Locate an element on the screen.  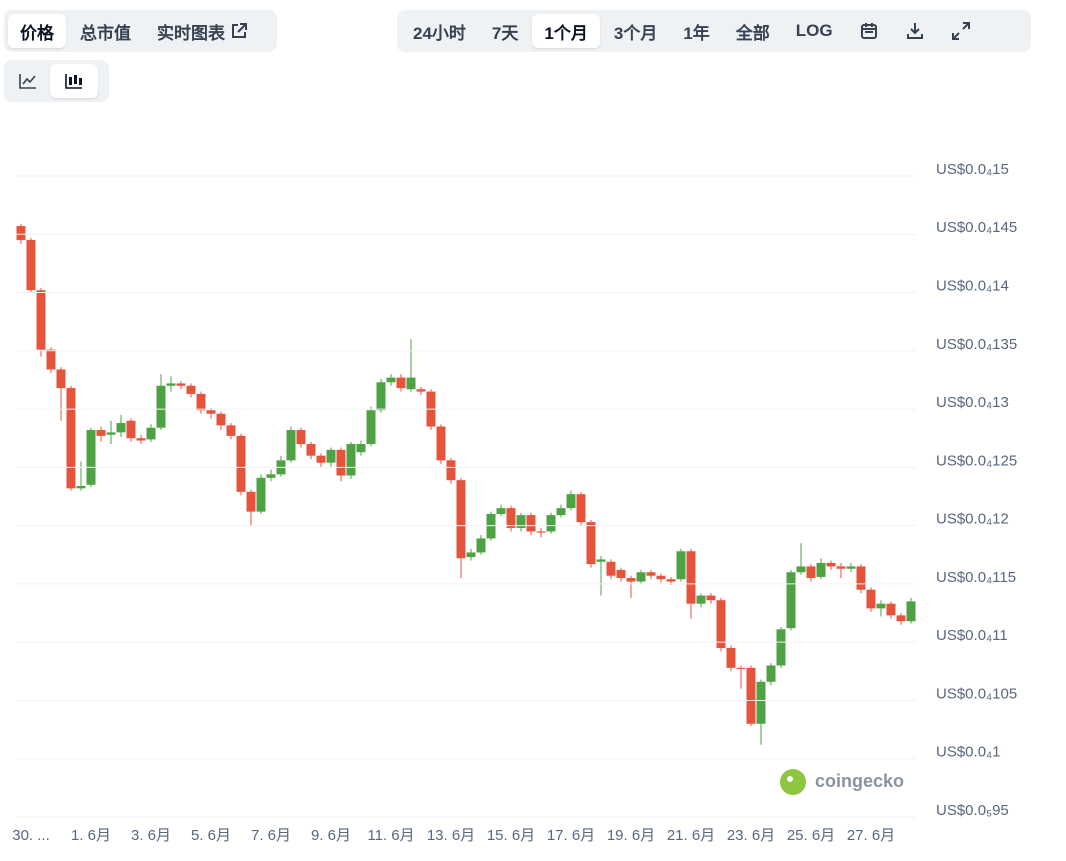
x-tick-label: 17. 6月 is located at coordinates (571, 835).